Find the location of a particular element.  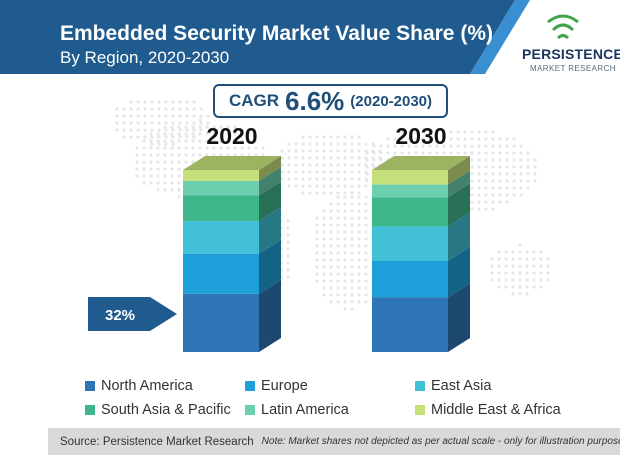

bar-top-2030 is located at coordinates (421, 163).